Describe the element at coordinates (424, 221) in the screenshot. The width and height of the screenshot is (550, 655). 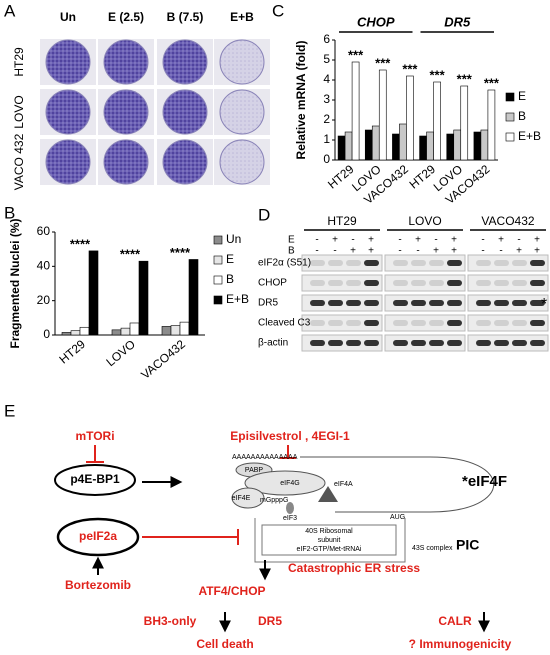
I see `cell-line-label: LOVO` at that location.